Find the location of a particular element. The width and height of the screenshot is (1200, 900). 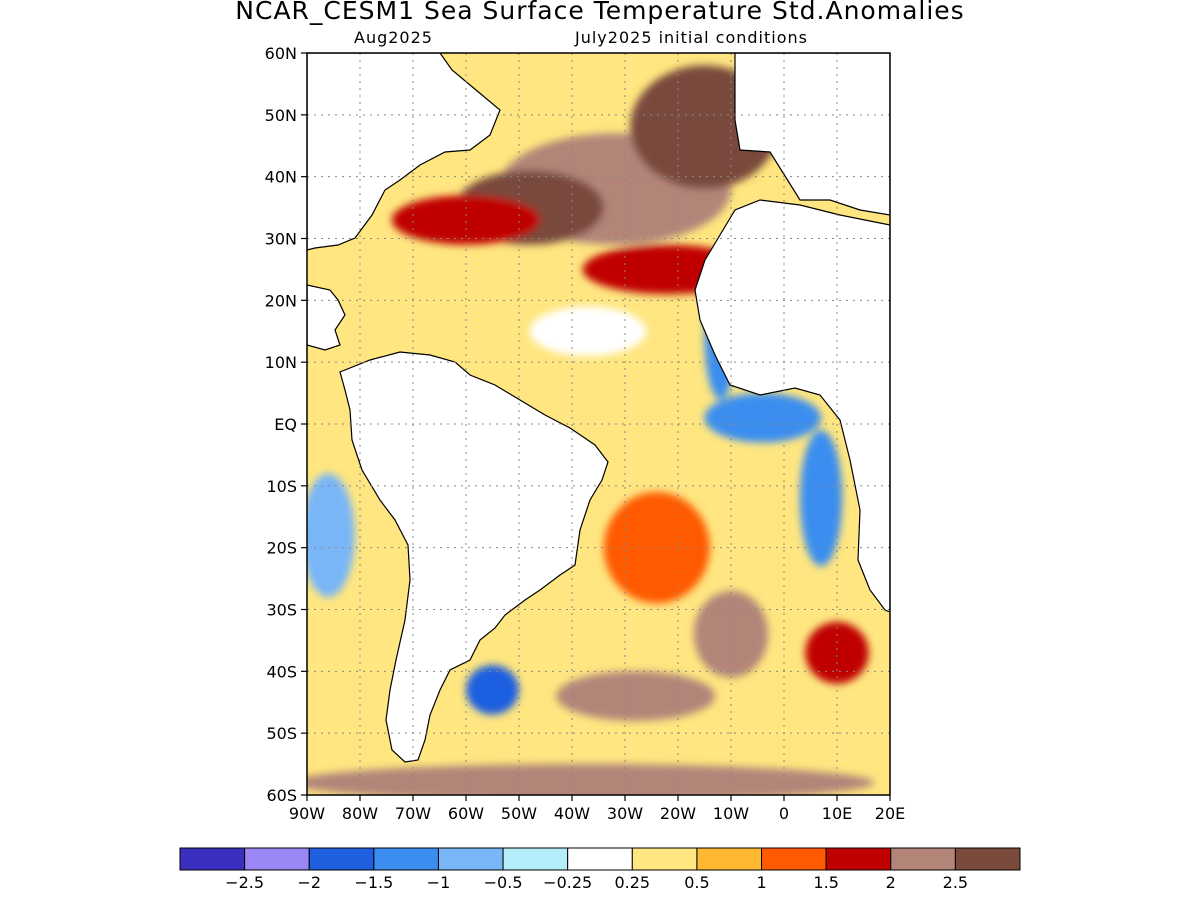

colorbar-label-2: −1.5 is located at coordinates (373, 882).